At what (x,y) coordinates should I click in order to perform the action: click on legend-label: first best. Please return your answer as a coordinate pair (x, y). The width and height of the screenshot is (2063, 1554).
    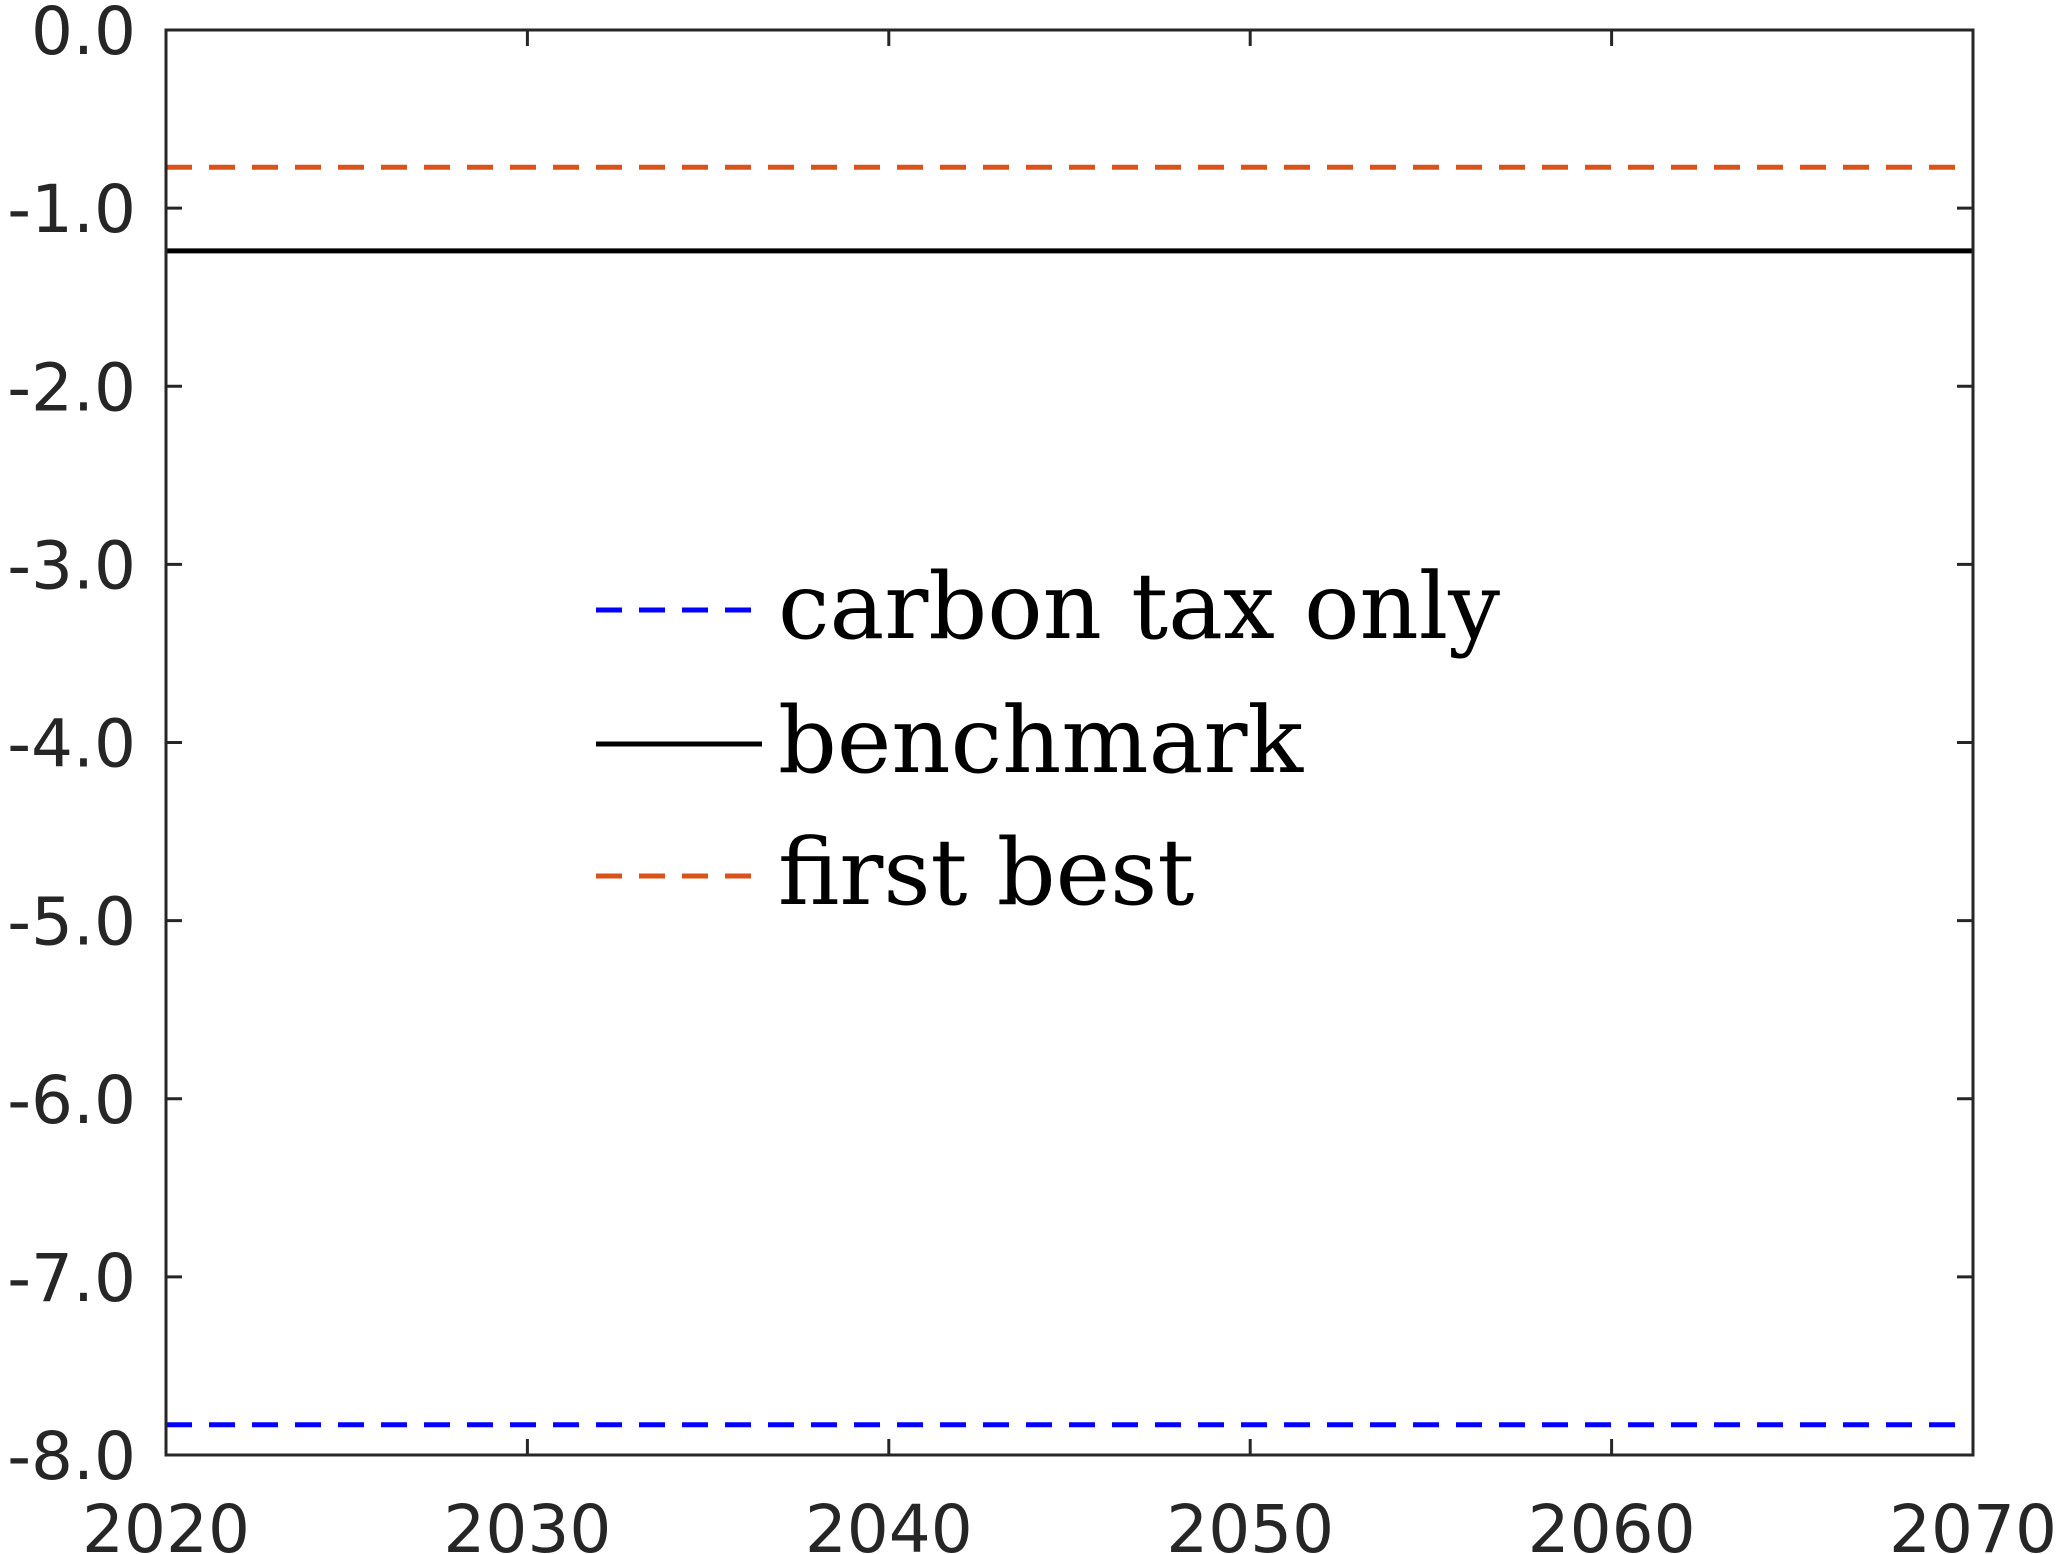
    Looking at the image, I should click on (986, 872).